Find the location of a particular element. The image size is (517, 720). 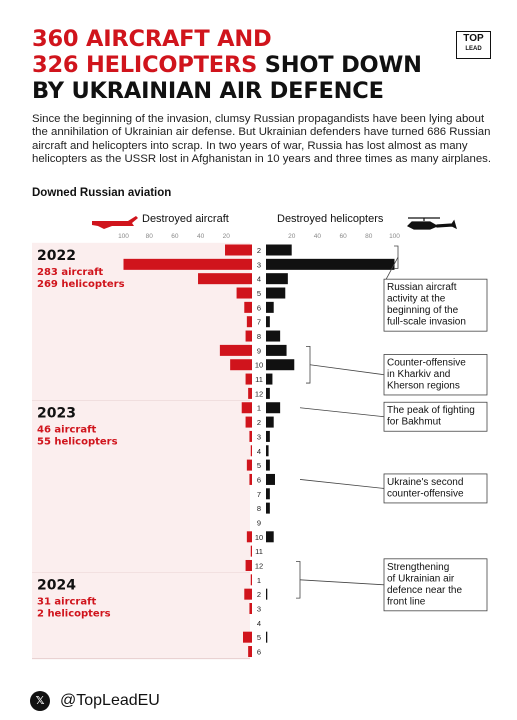

year-label: 2023 is located at coordinates (56, 414).